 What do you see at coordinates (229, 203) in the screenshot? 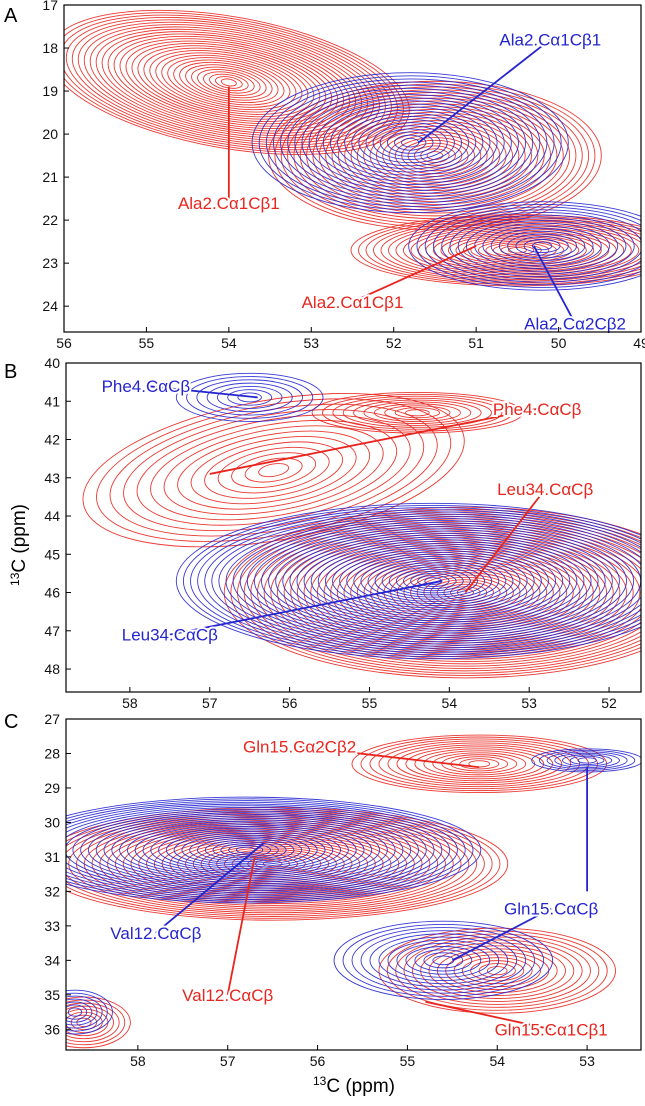
I see `panel-a-peak-label-1: Ala2.Cα1Cβ1` at bounding box center [229, 203].